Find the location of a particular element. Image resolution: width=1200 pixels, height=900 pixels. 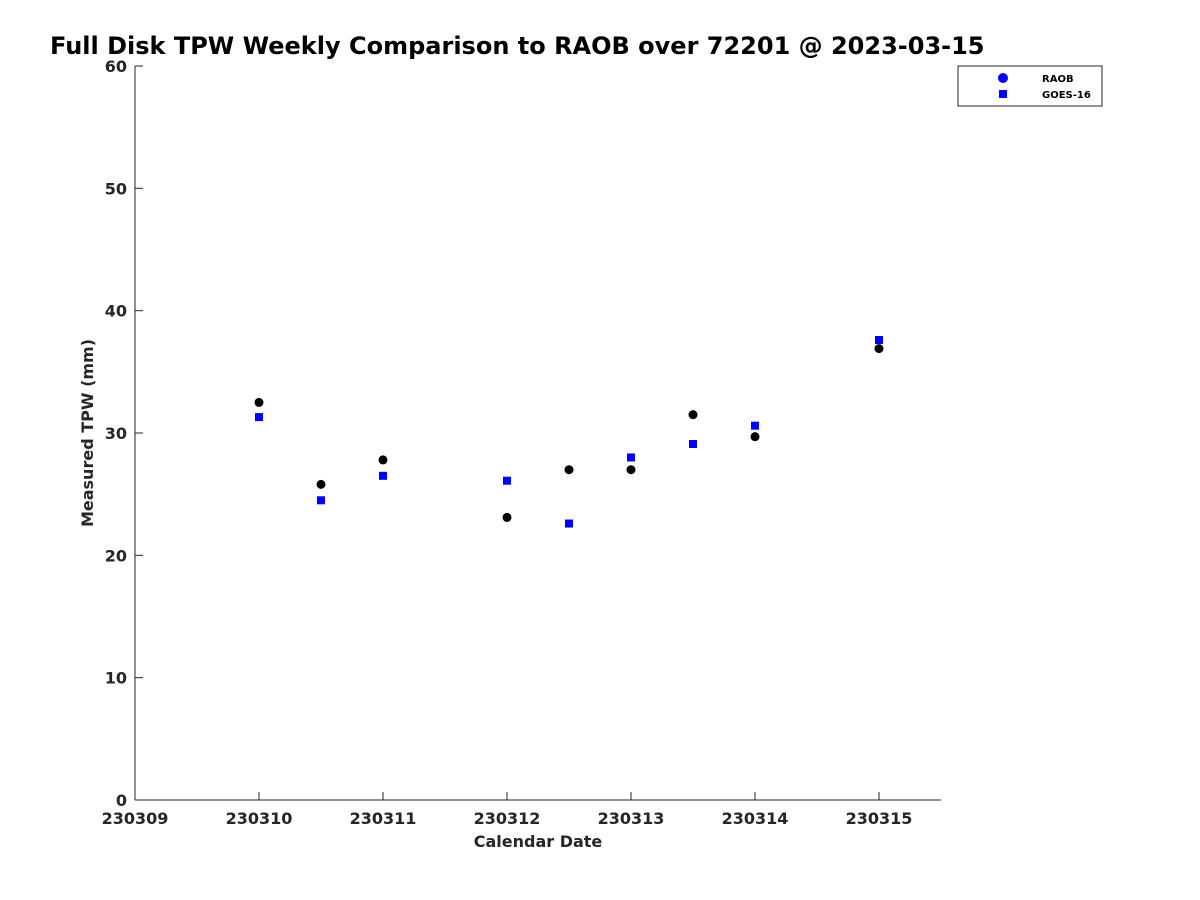

x-tick-label: 230314 is located at coordinates (755, 818).